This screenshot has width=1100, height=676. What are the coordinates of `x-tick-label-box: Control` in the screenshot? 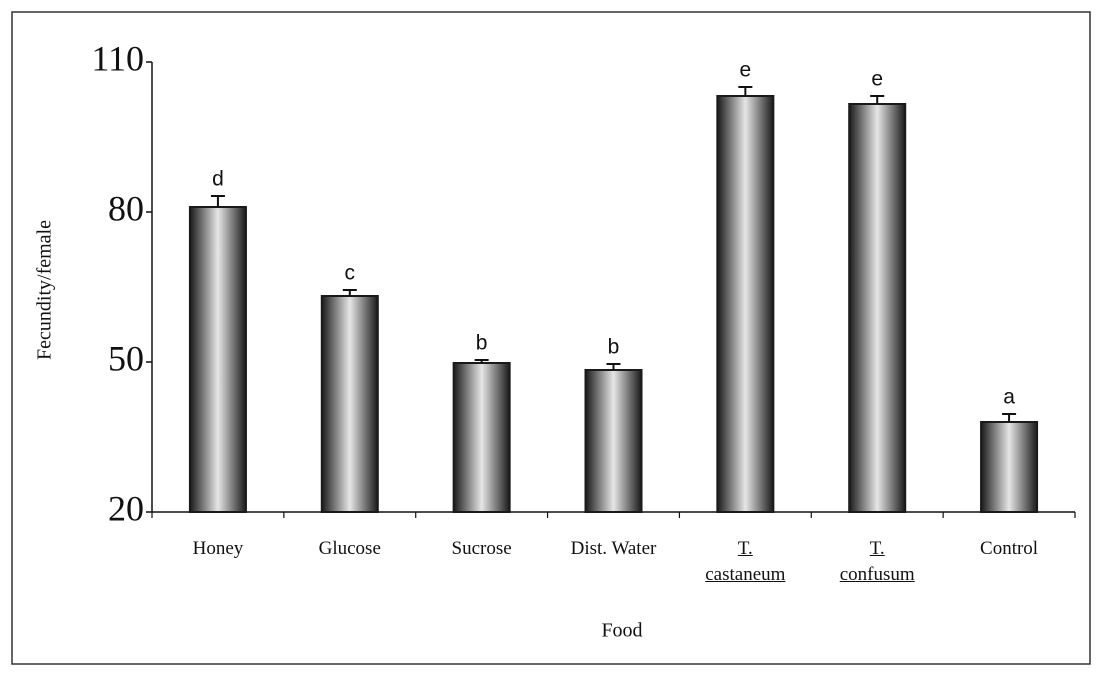 It's located at (1009, 548).